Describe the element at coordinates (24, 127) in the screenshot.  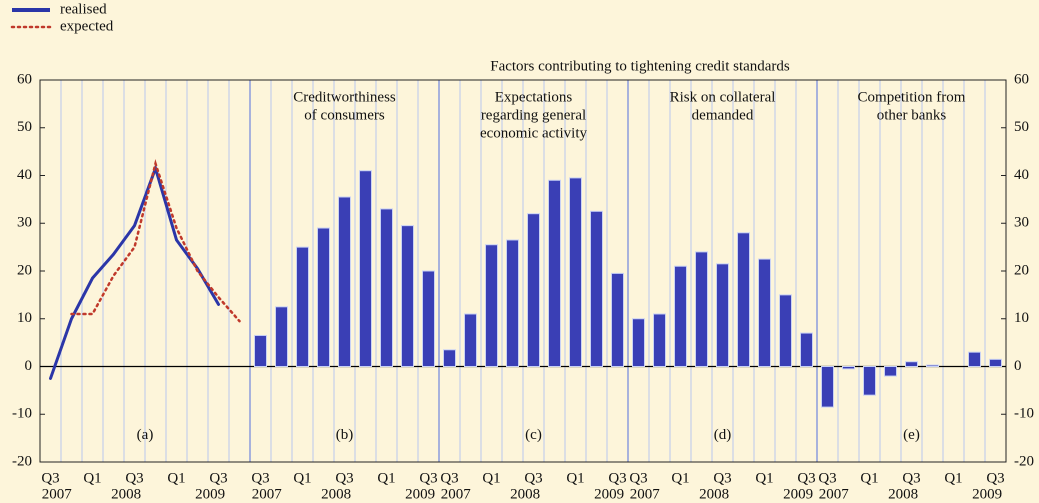
I see `y-tick-label: 50` at that location.